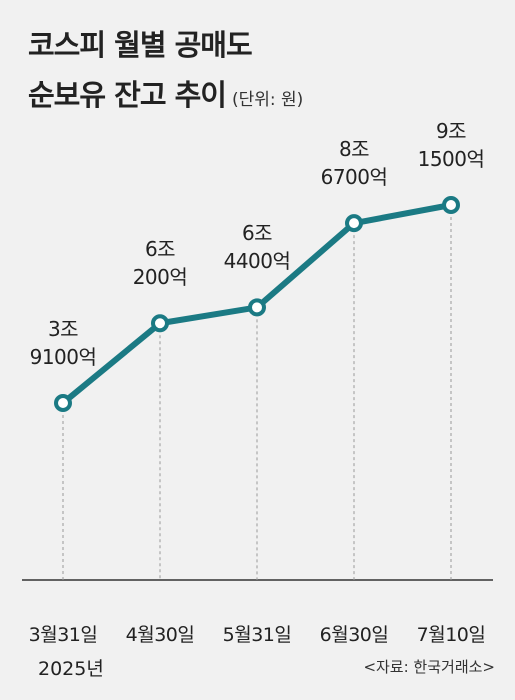 This screenshot has height=700, width=515. I want to click on source: <자료: 한국거래소>, so click(429, 667).